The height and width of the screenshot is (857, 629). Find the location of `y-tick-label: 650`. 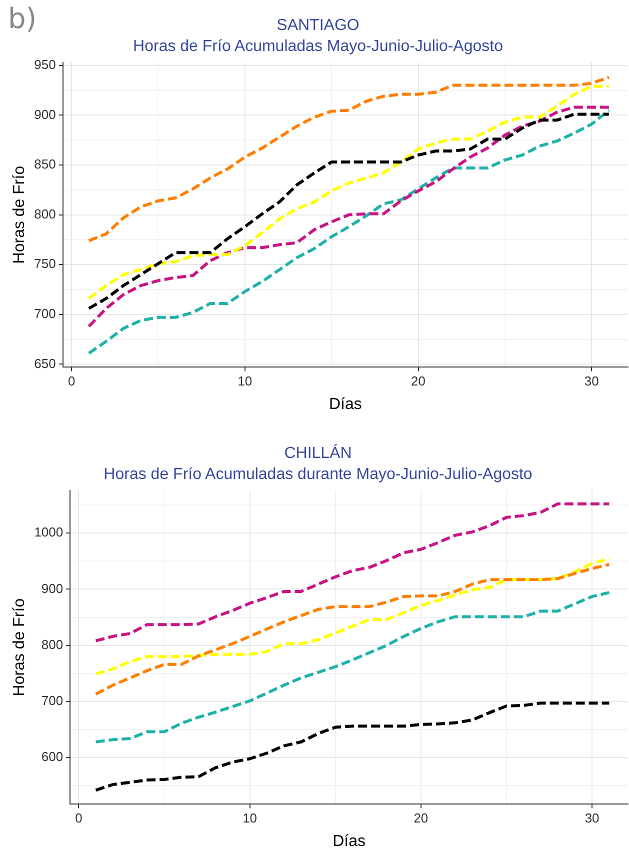

y-tick-label: 650 is located at coordinates (45, 363).